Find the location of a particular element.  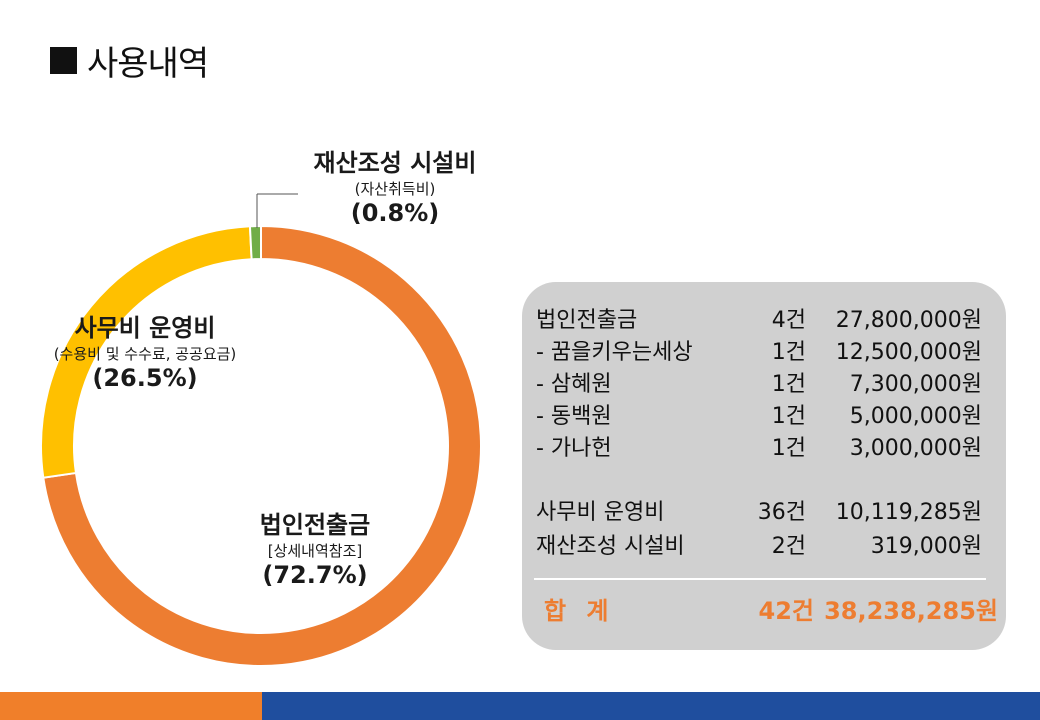

total-name: 합 계 is located at coordinates (579, 610).